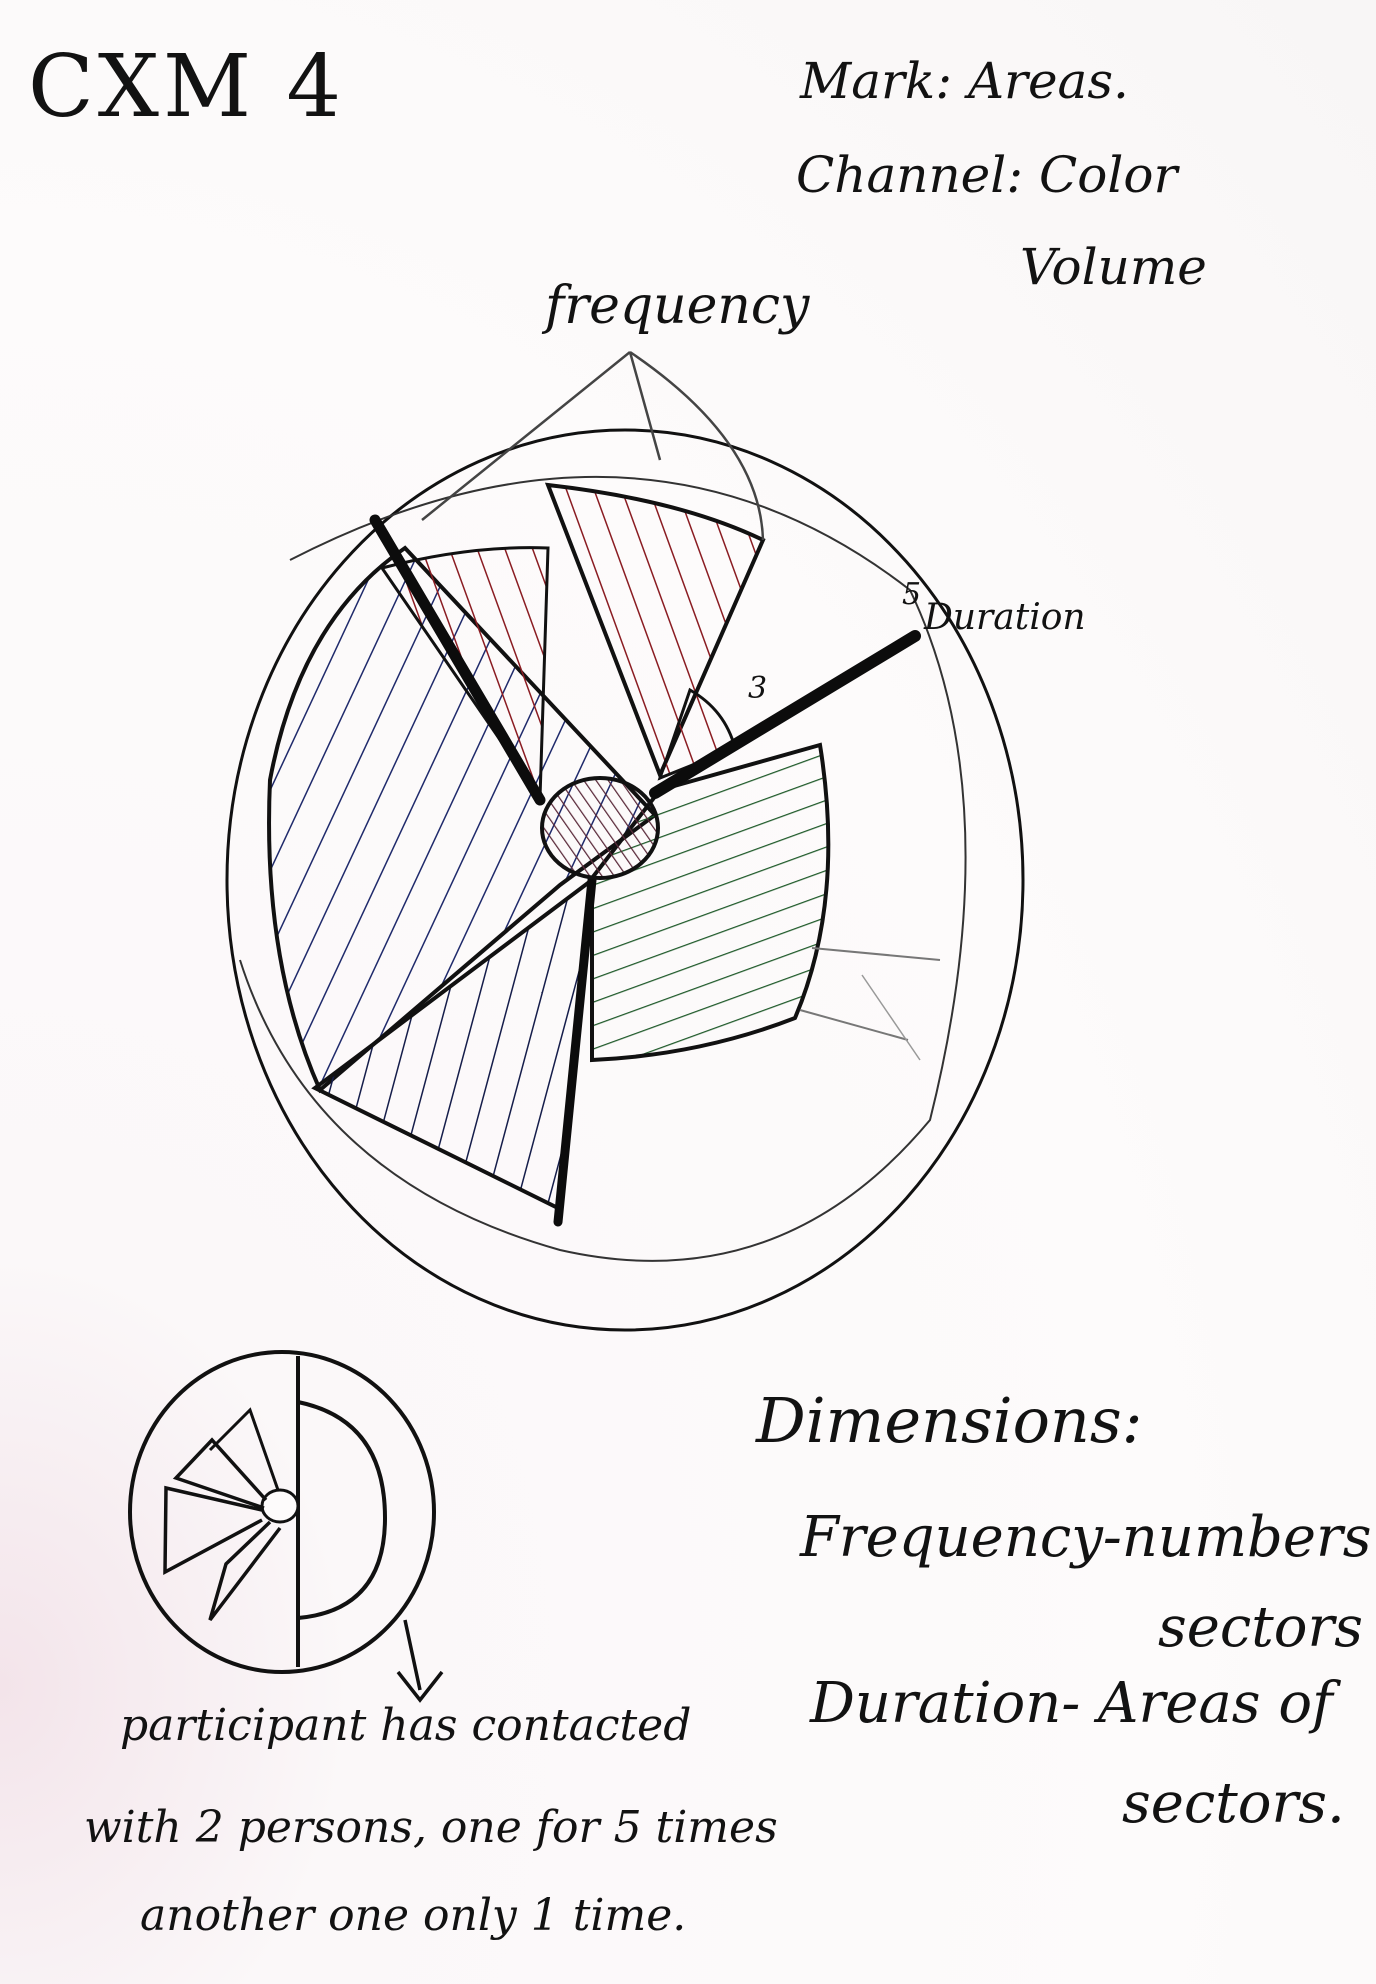 This screenshot has height=1984, width=1376. Describe the element at coordinates (785, 714) in the screenshot. I see `duration-axis` at that location.